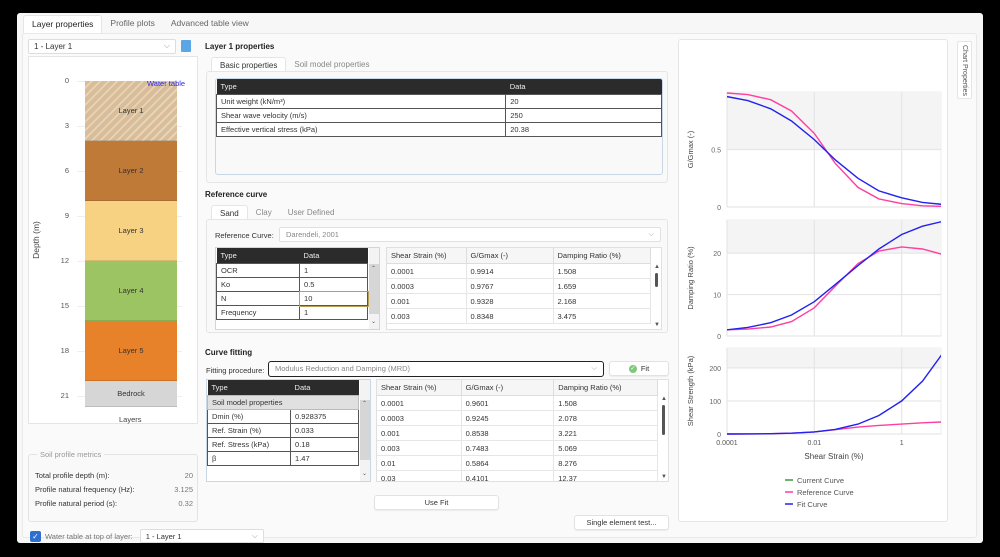  What do you see at coordinates (333, 298) in the screenshot?
I see `cell-value: 10` at bounding box center [333, 298].